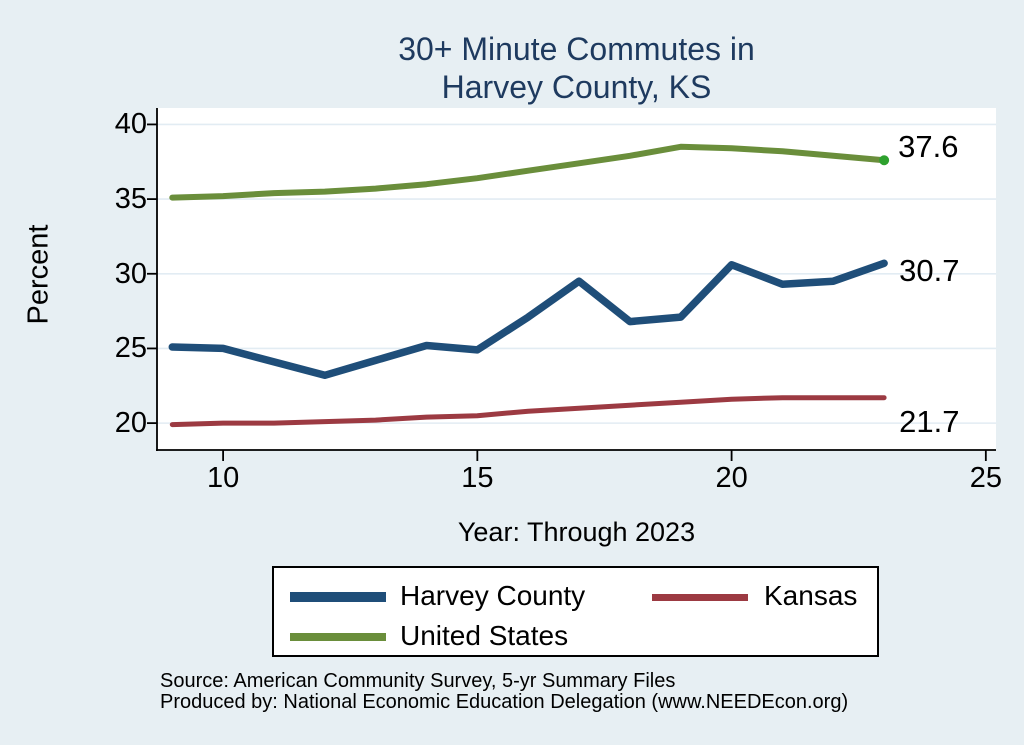  Describe the element at coordinates (884, 160) in the screenshot. I see `series-end-marker-united-states` at that location.